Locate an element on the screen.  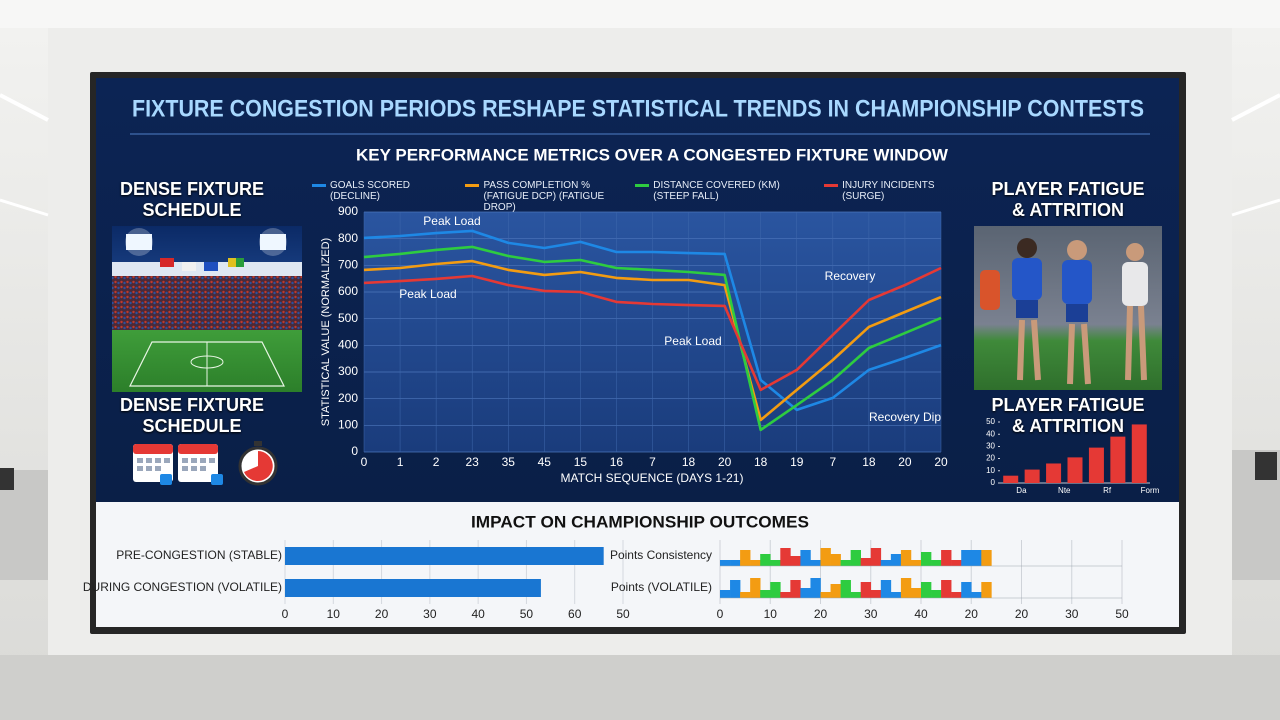
legend-label: INJURY INCIDENTS (SURGE) is located at coordinates (888, 191).